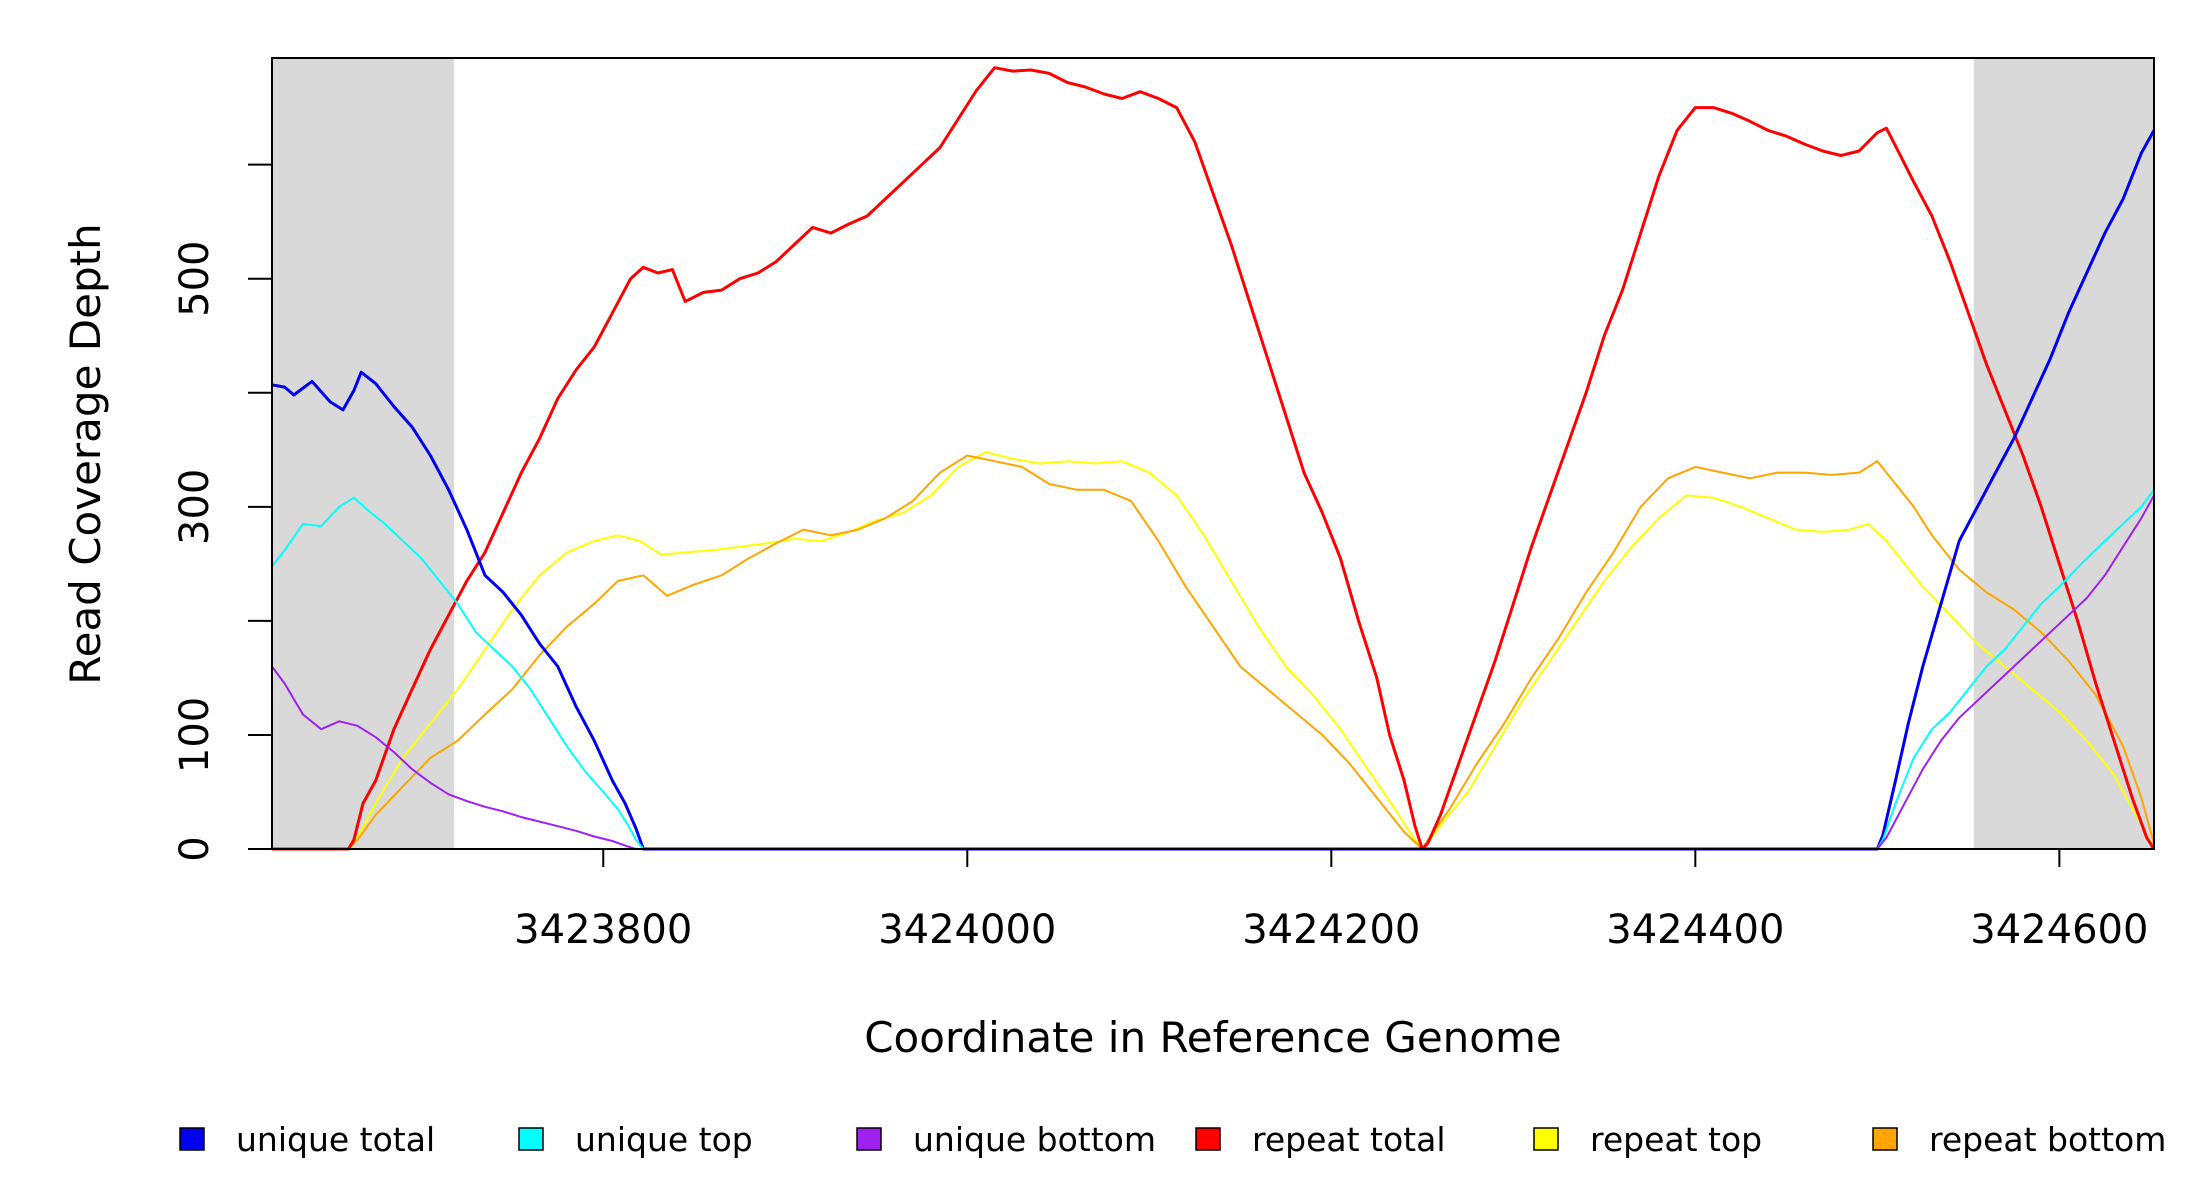  I want to click on y-tick-label: 0, so click(195, 848).